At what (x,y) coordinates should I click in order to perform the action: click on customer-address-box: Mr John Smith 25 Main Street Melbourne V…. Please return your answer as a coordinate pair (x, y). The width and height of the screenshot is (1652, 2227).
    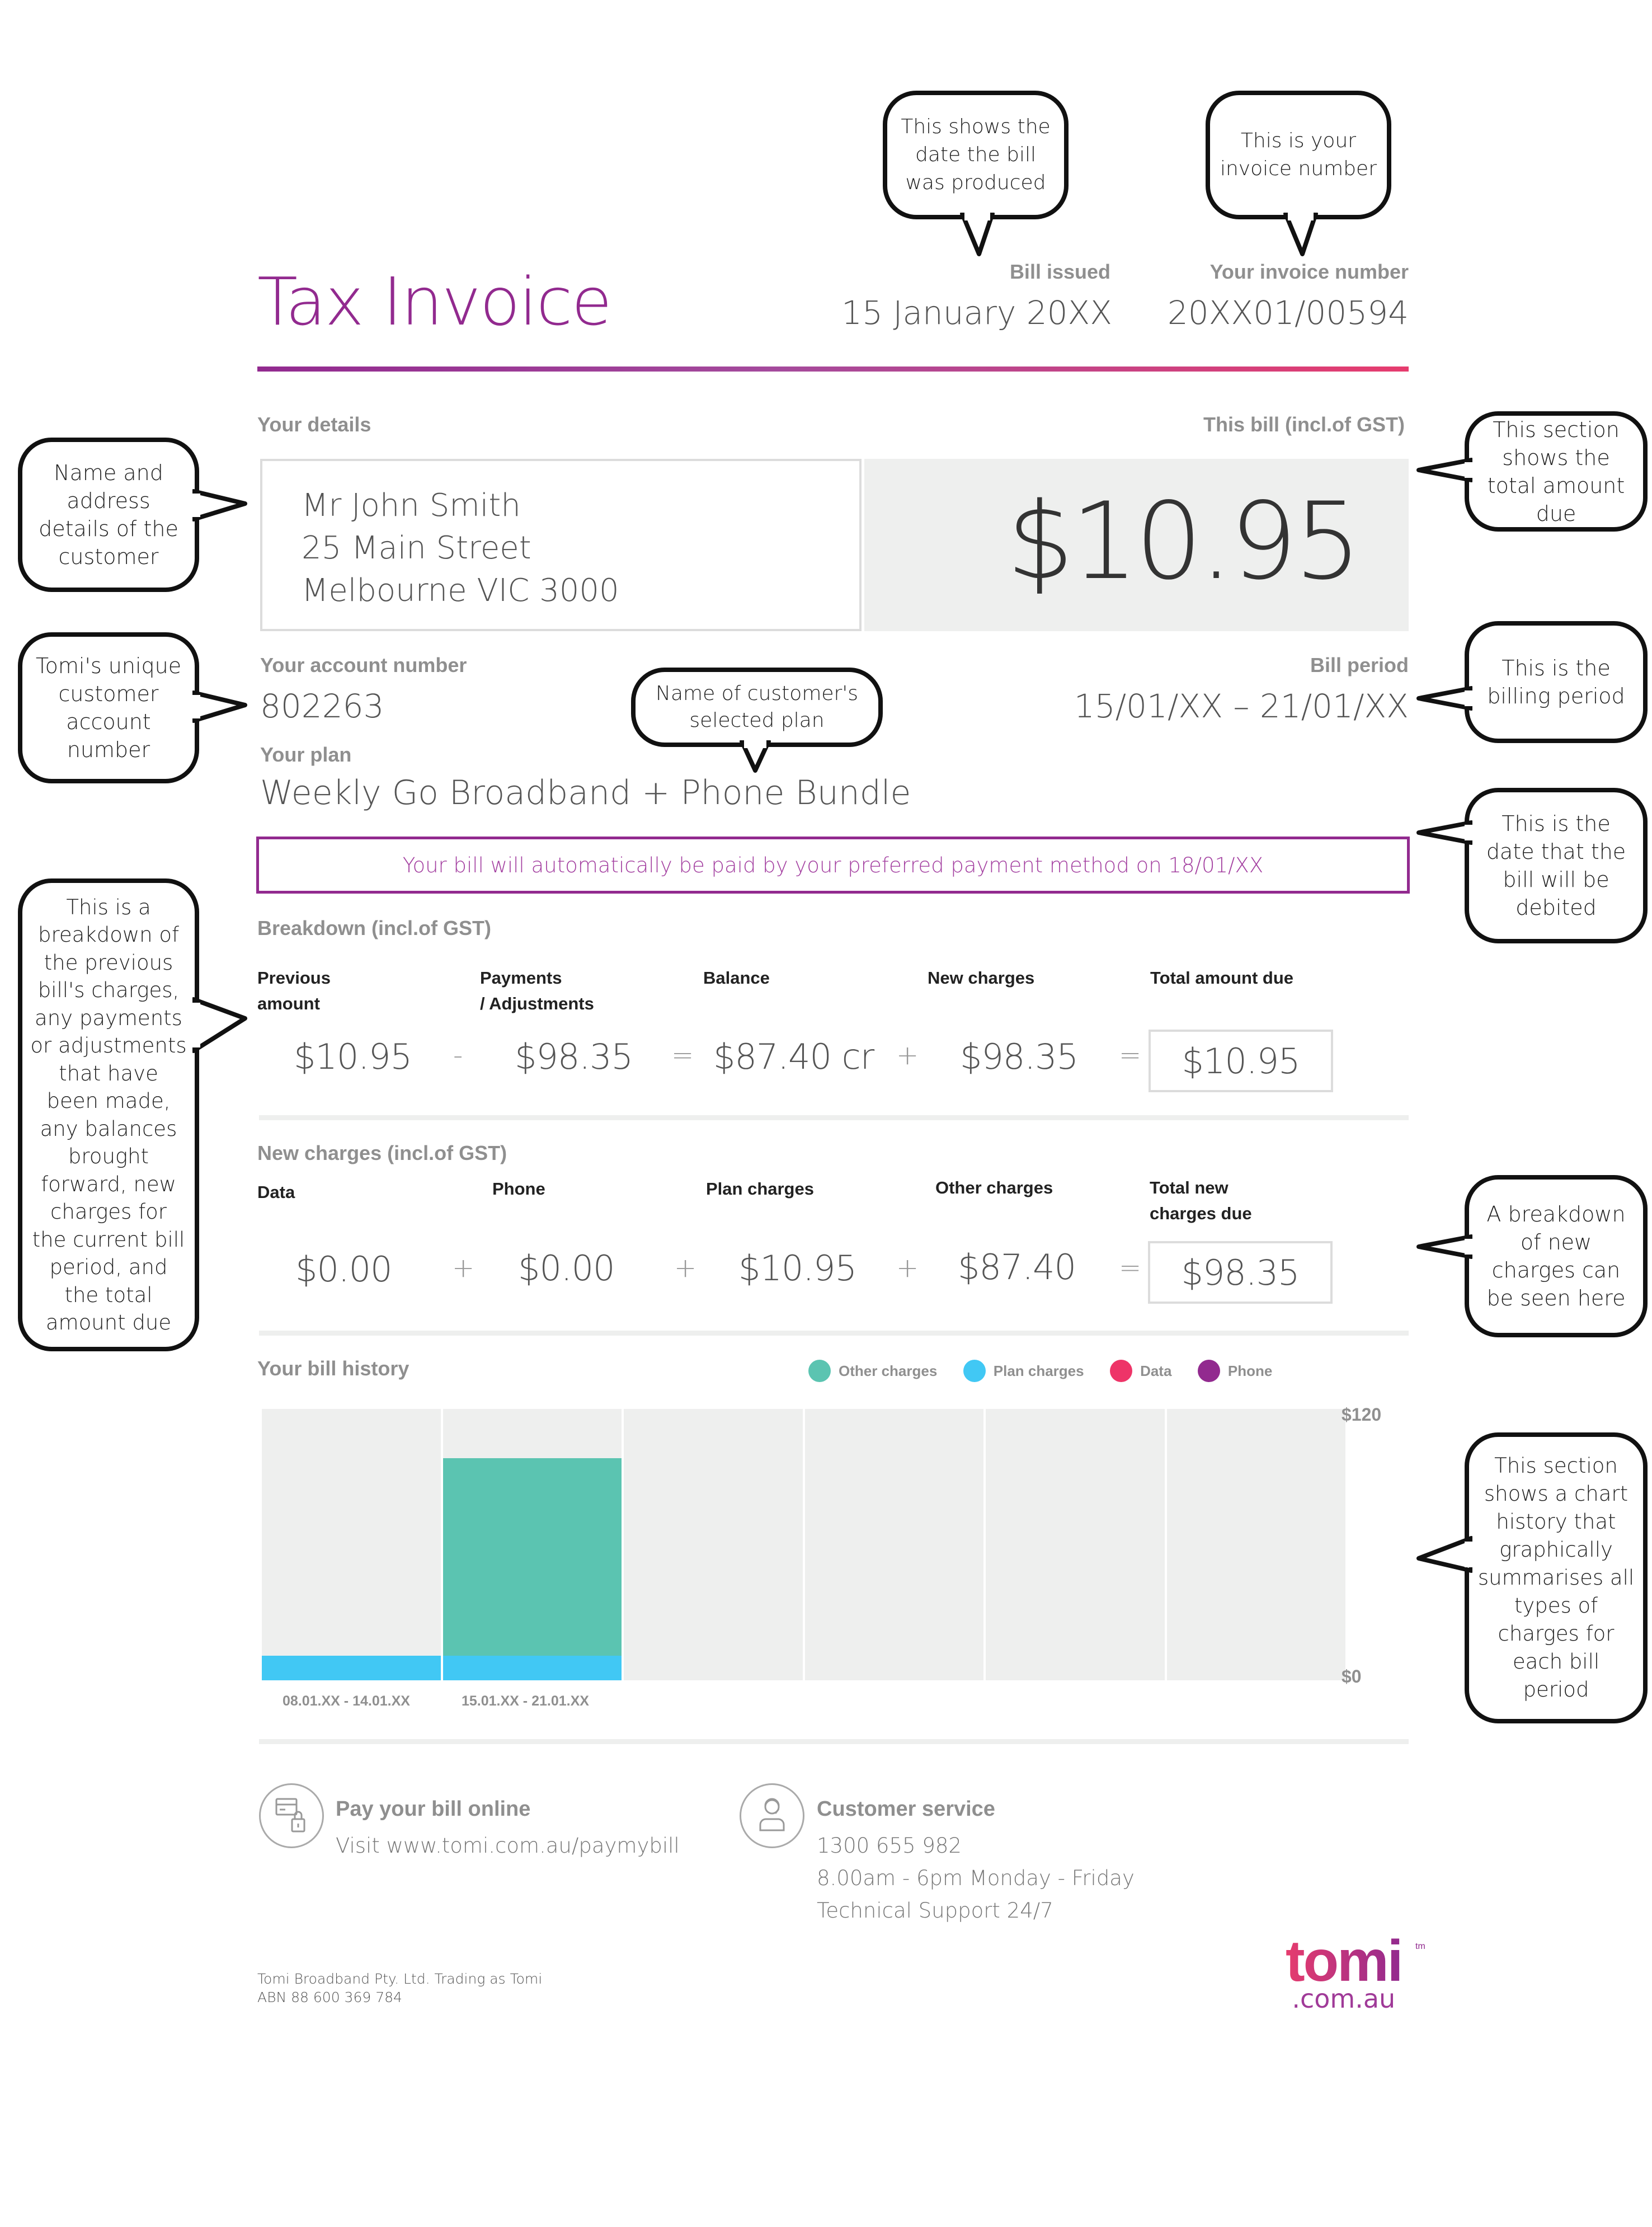
    Looking at the image, I should click on (561, 545).